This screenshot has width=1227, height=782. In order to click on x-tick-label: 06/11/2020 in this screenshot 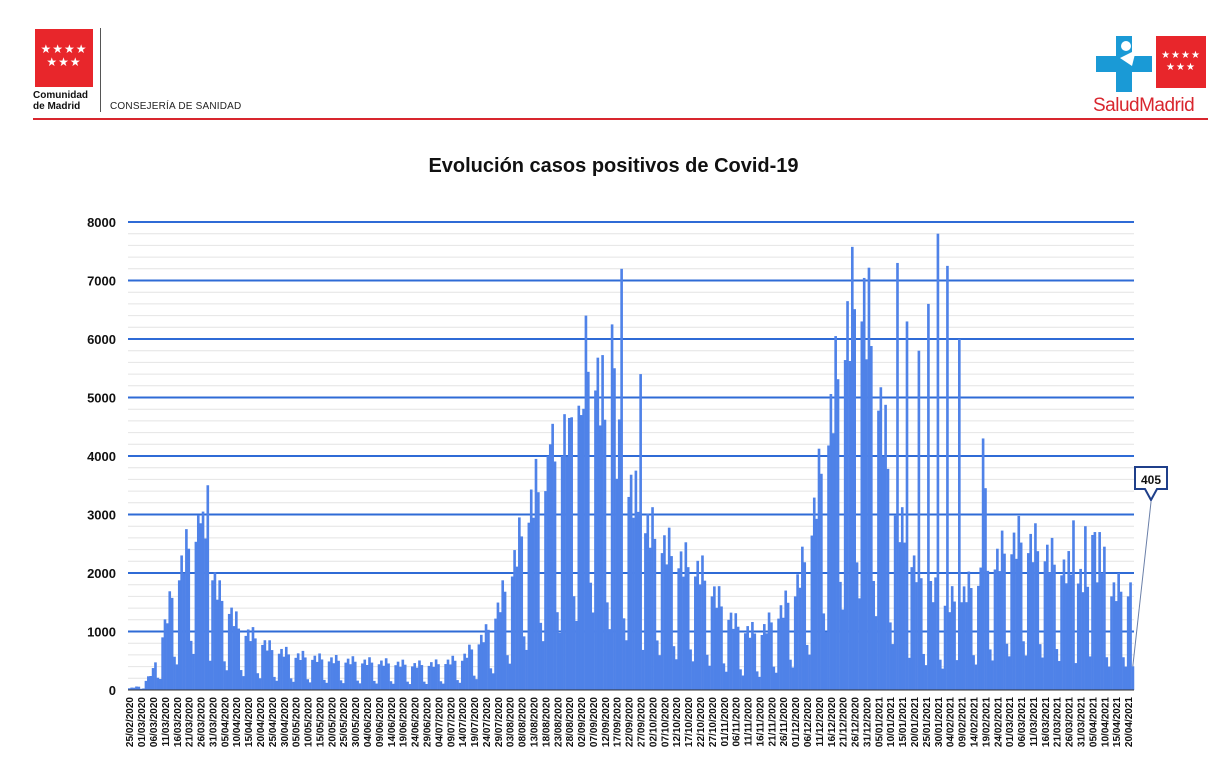, I will do `click(737, 722)`.